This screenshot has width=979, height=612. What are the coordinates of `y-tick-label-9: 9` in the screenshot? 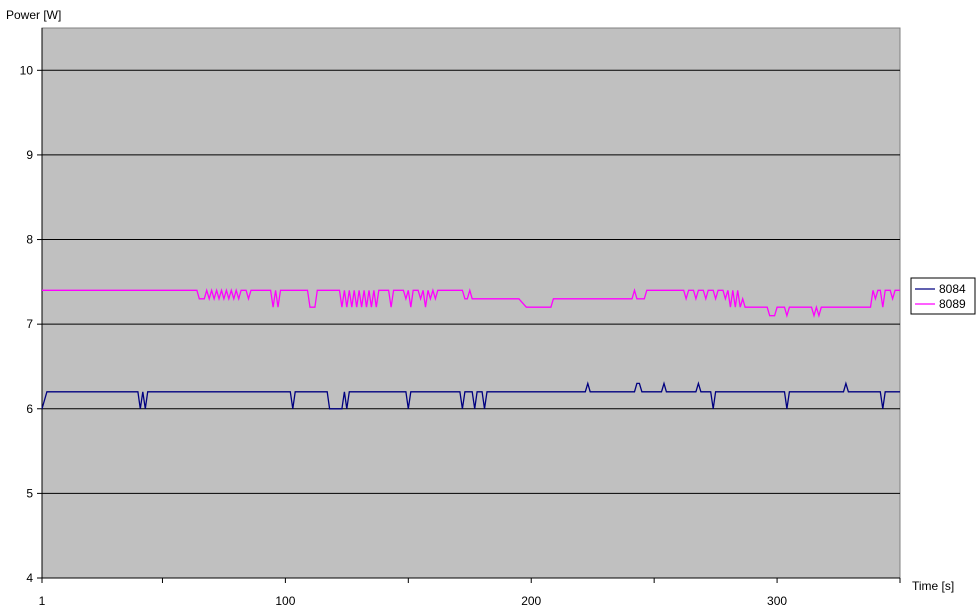 It's located at (29, 155).